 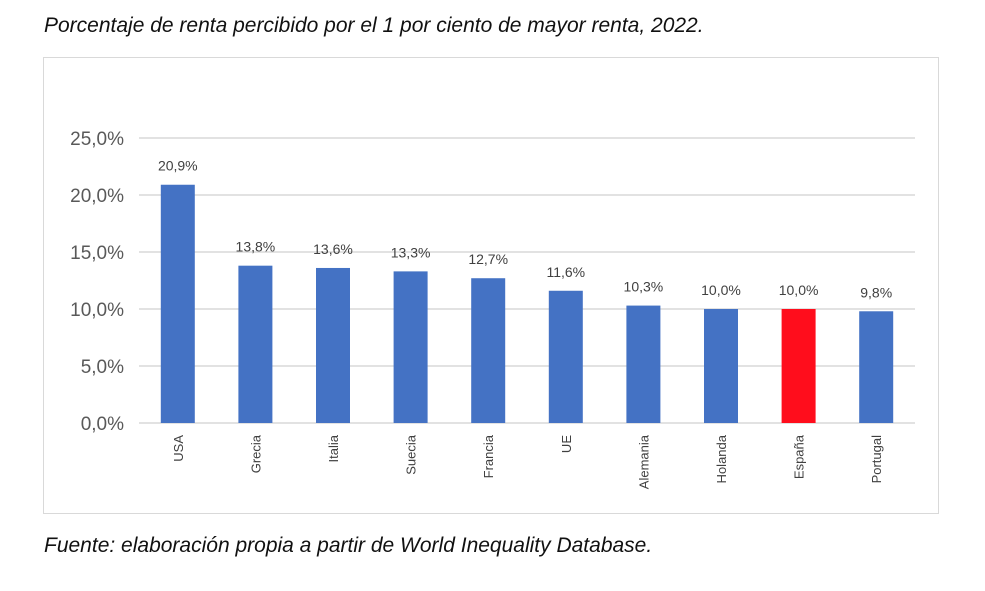 I want to click on bar-grecia, so click(x=255, y=344).